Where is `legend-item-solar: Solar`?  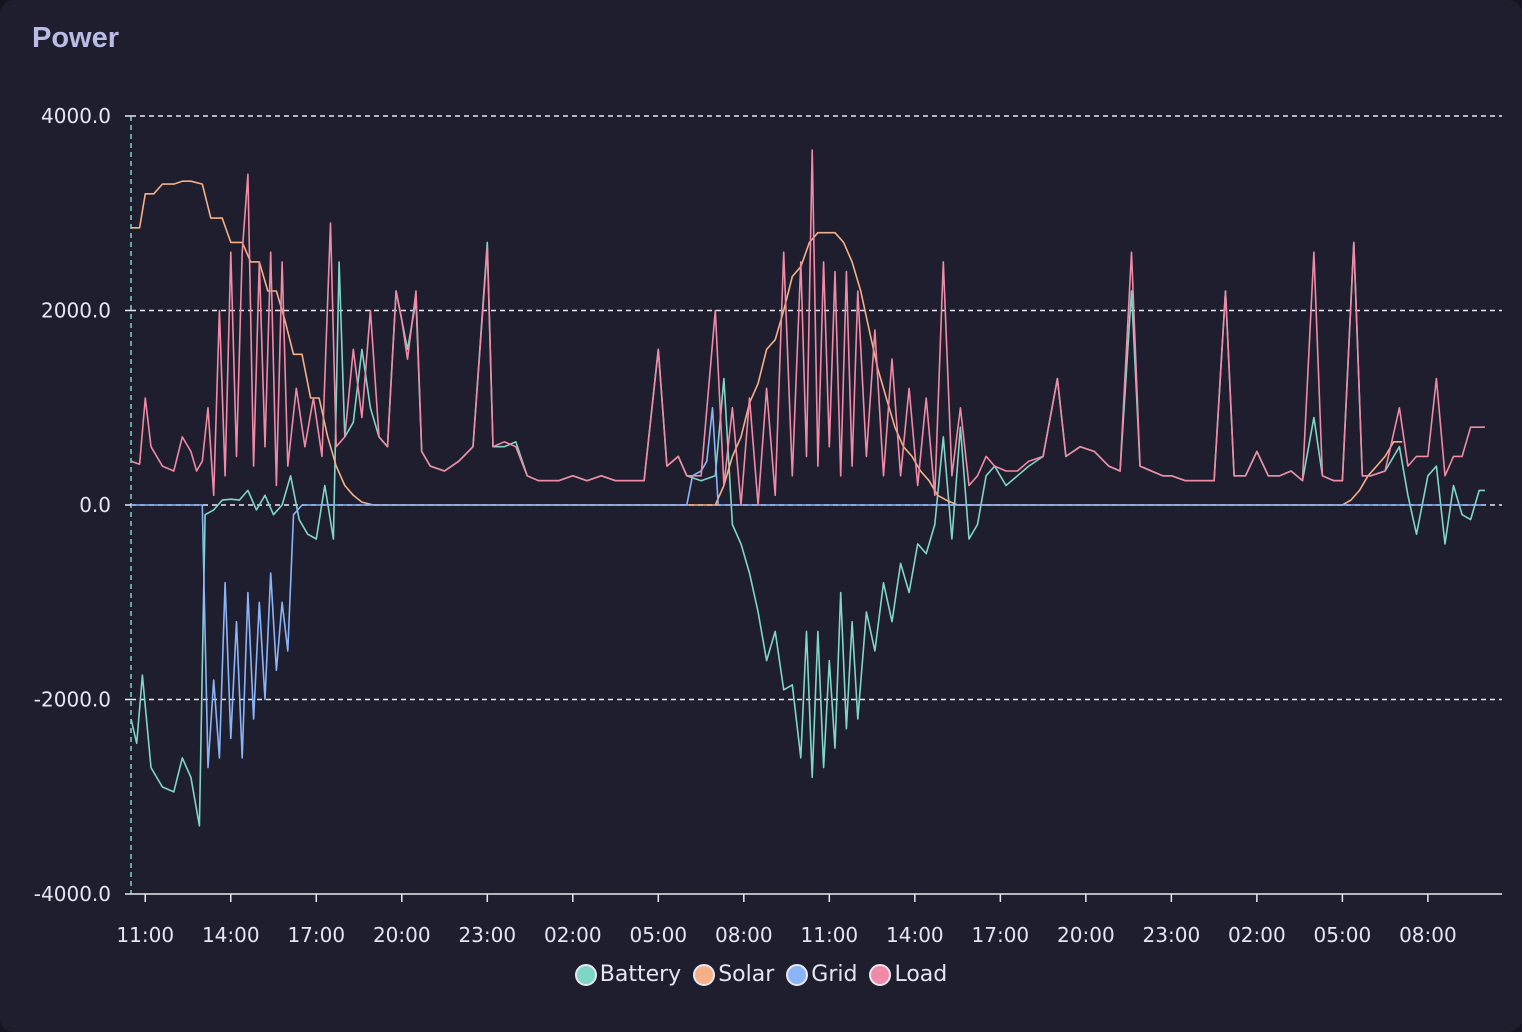 legend-item-solar: Solar is located at coordinates (733, 974).